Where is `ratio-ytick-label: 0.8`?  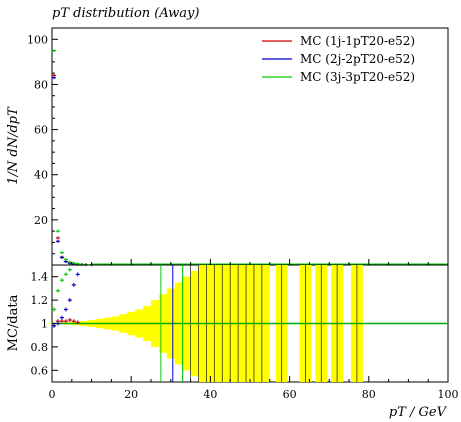 ratio-ytick-label: 0.8 is located at coordinates (40, 347).